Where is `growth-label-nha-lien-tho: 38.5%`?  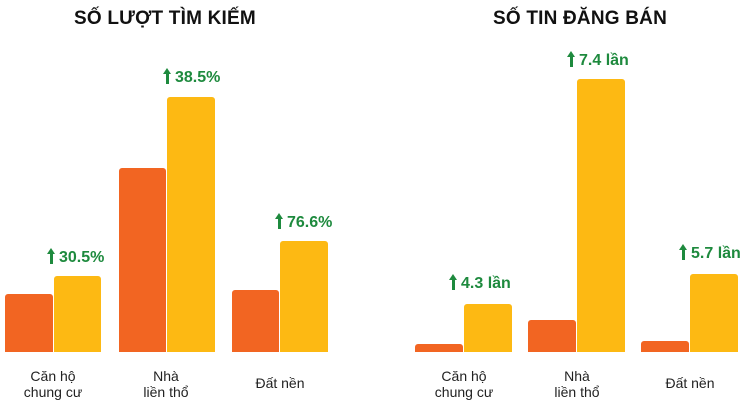
growth-label-nha-lien-tho: 38.5% is located at coordinates (191, 77).